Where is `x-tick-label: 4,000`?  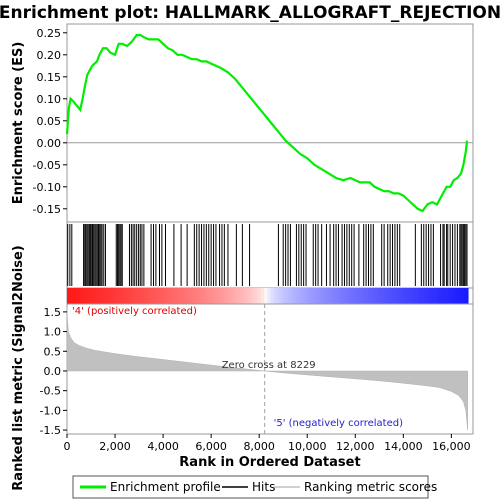
x-tick-label: 4,000 is located at coordinates (163, 446).